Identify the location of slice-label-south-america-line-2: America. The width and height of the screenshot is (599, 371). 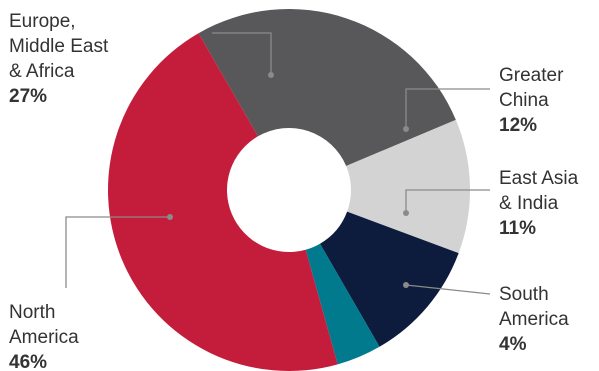
(534, 319).